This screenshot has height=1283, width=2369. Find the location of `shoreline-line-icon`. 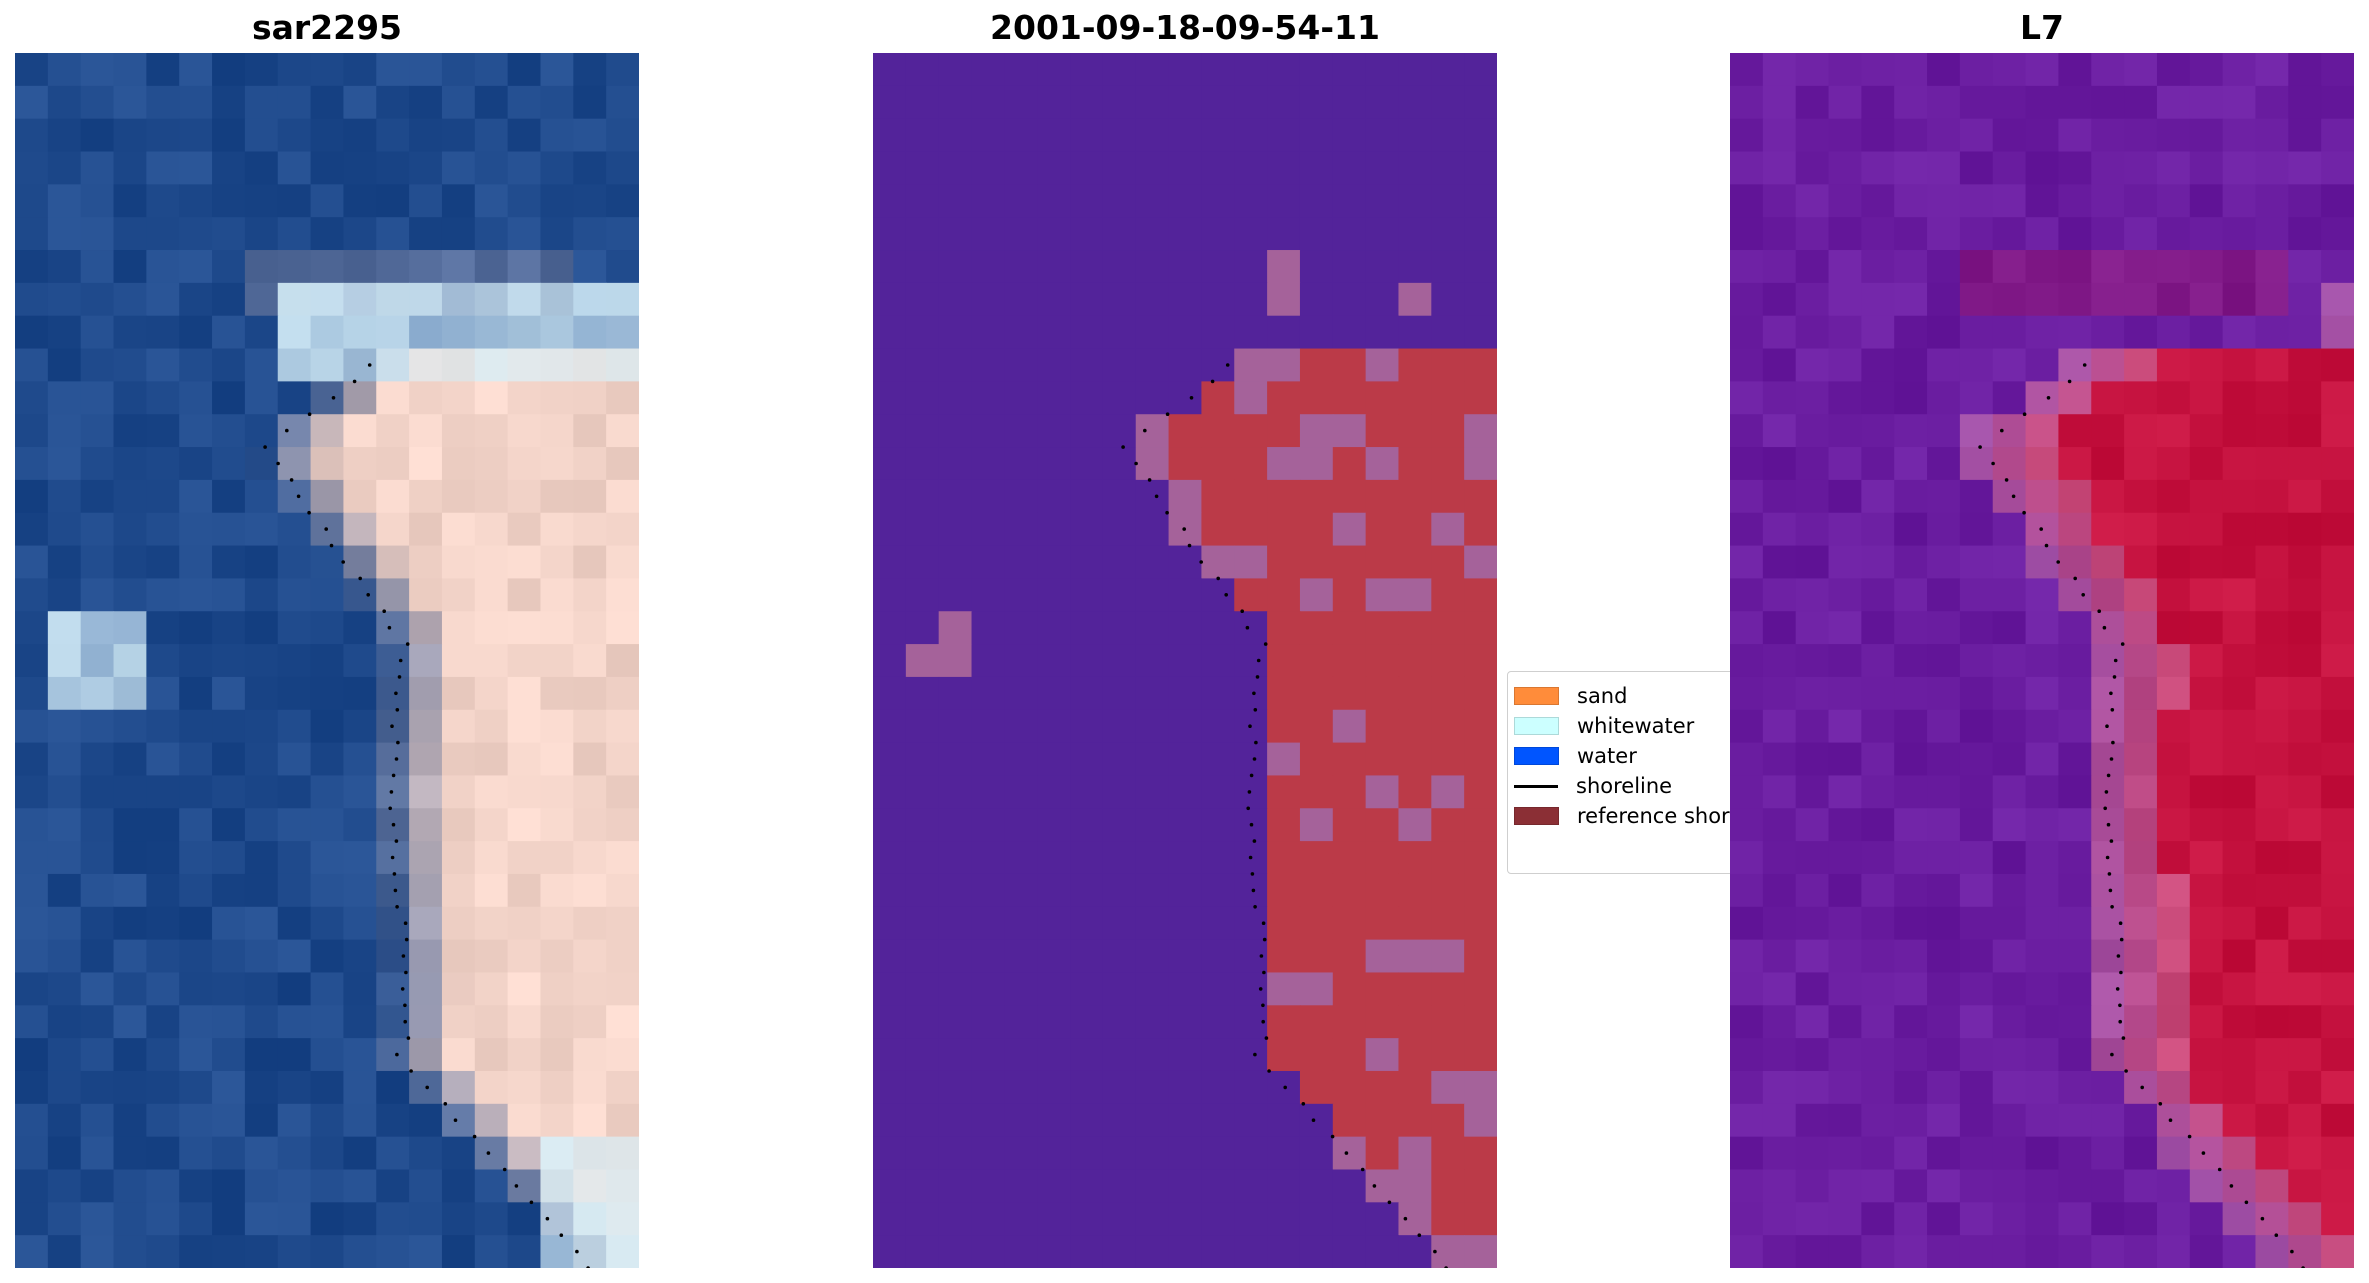

shoreline-line-icon is located at coordinates (1536, 786).